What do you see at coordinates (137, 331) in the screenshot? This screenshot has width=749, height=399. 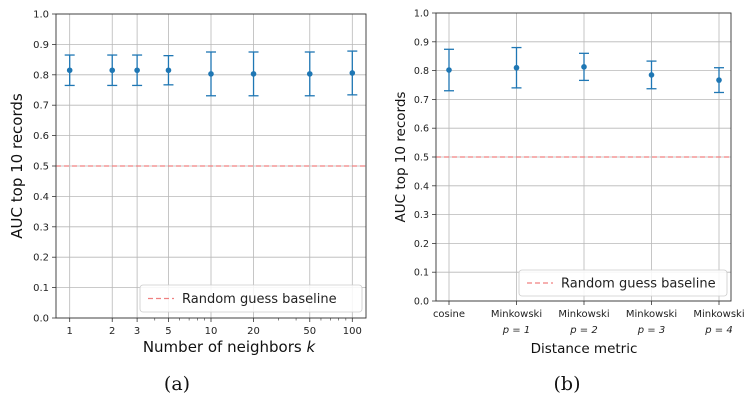 I see `x-tick-label: 3` at bounding box center [137, 331].